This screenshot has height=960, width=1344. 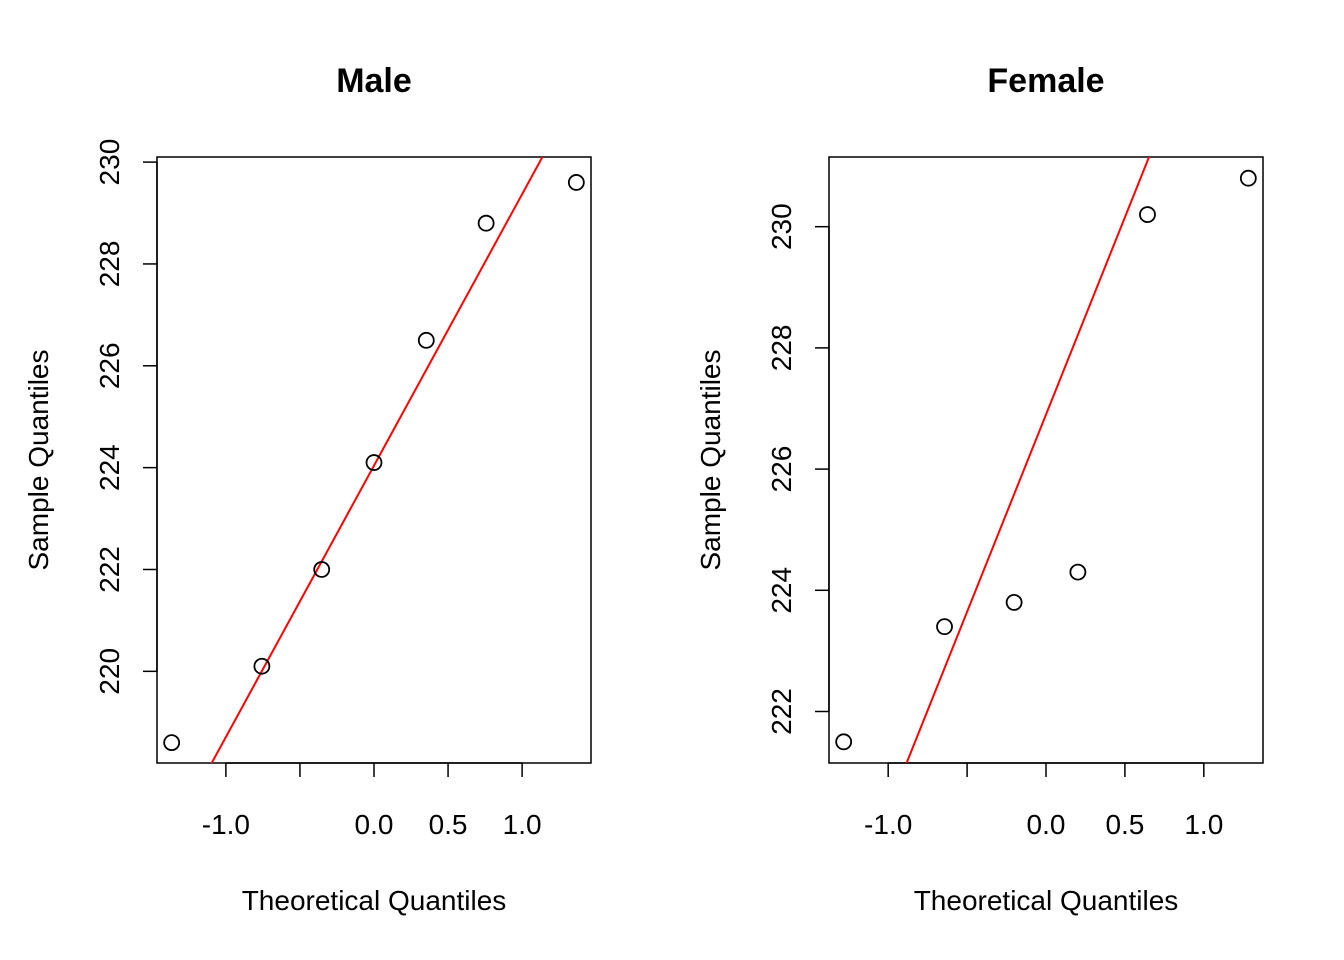 I want to click on male-y-tick-label: 222, so click(x=109, y=569).